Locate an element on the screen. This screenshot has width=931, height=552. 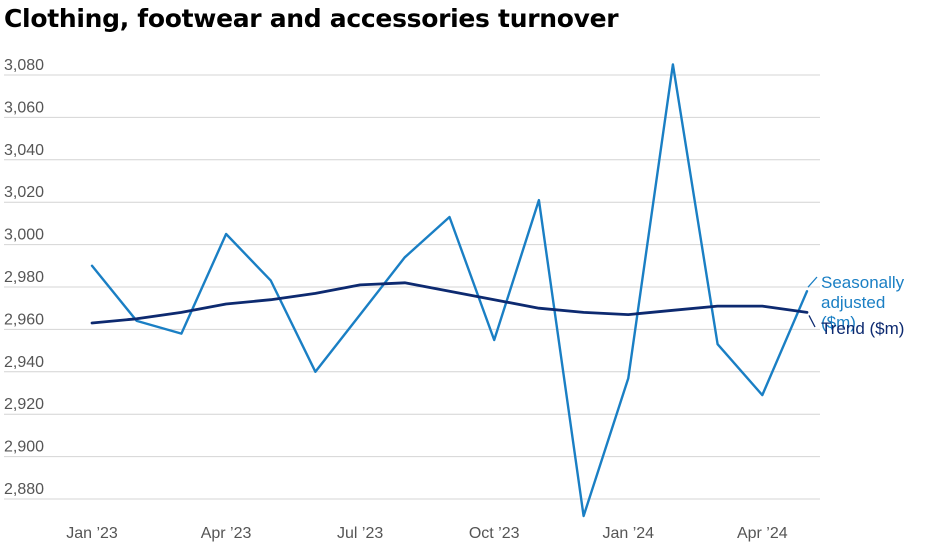
x-tick-label: Apr ’24 is located at coordinates (762, 533).